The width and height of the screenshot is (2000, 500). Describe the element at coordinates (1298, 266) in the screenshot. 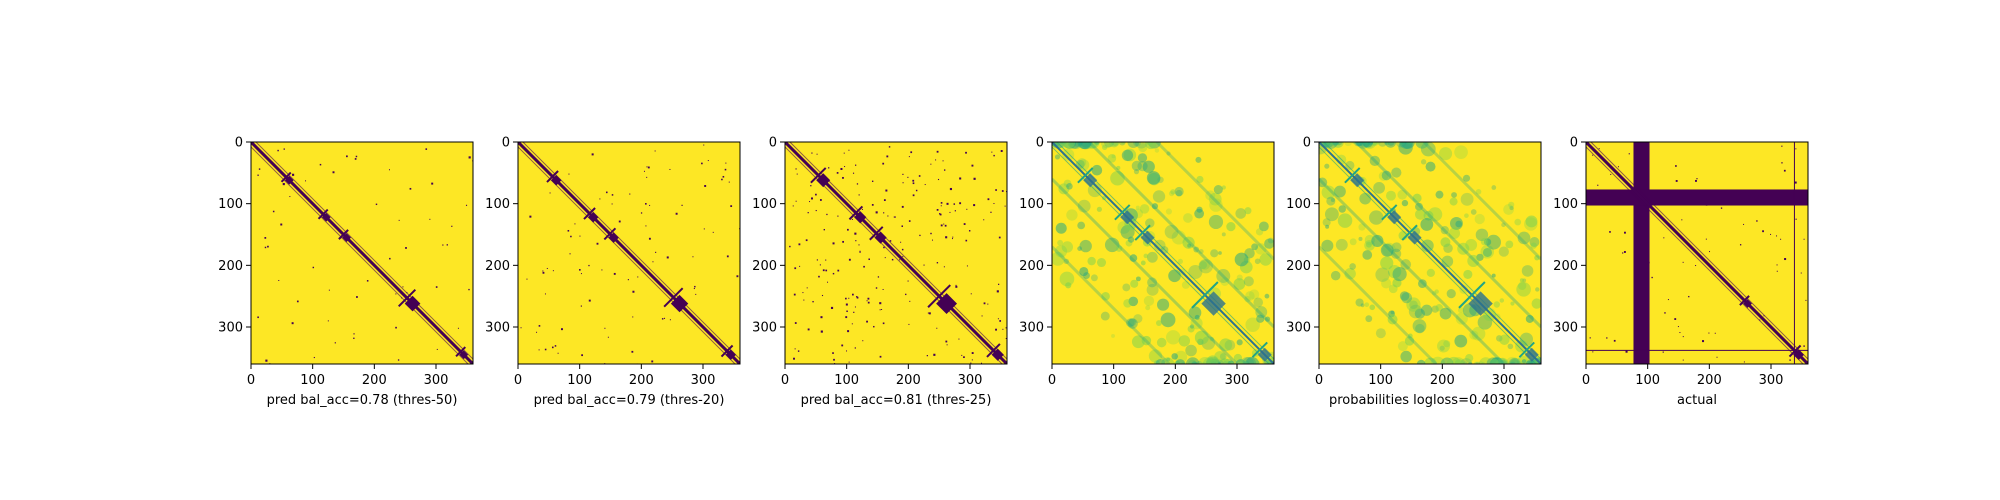

I see `y-tick-label: 200` at that location.